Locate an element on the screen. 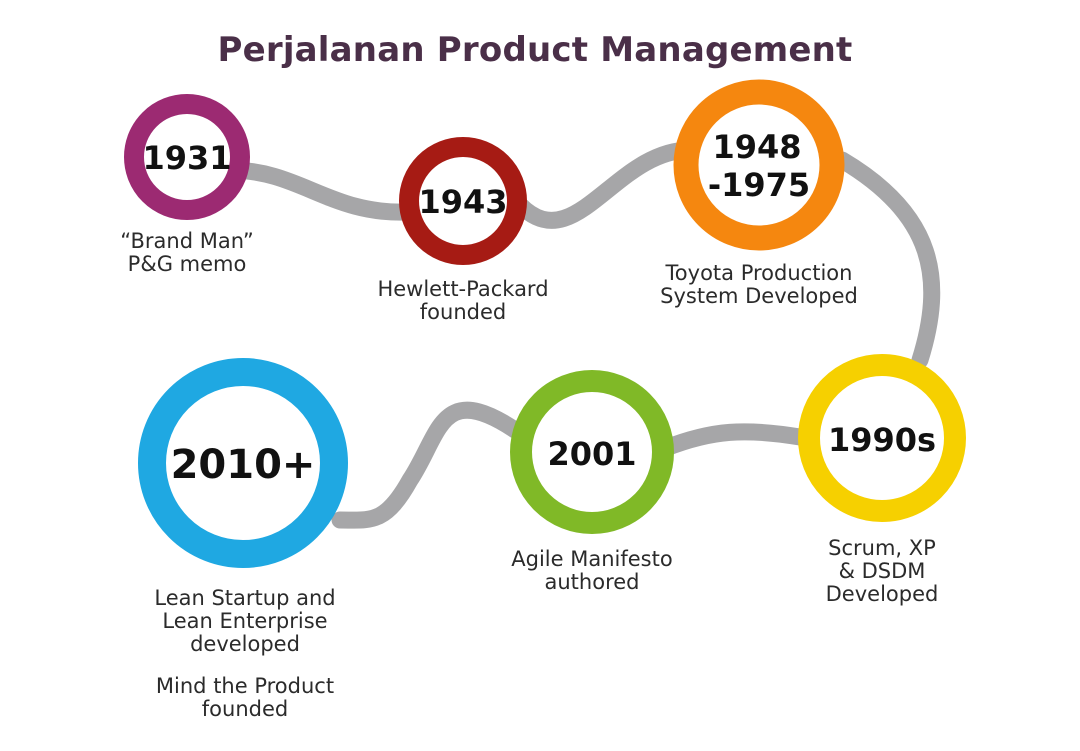 This screenshot has width=1080, height=751. milestone-2001-caption: Agile Manifesto authored is located at coordinates (592, 571).